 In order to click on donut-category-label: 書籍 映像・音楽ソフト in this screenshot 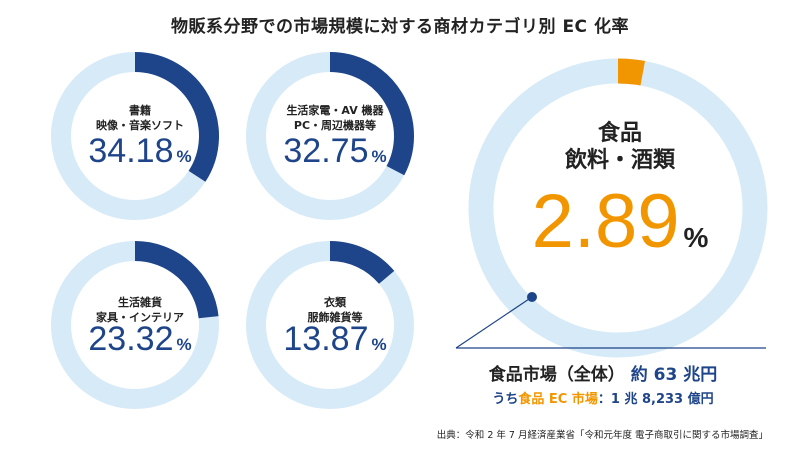, I will do `click(140, 118)`.